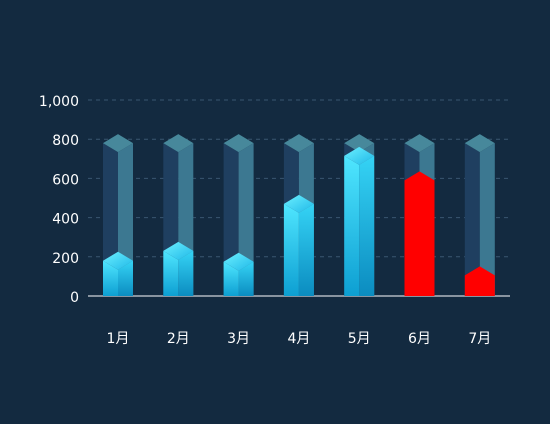 Image resolution: width=550 pixels, height=424 pixels. What do you see at coordinates (74, 298) in the screenshot?
I see `y-tick-label: 0` at bounding box center [74, 298].